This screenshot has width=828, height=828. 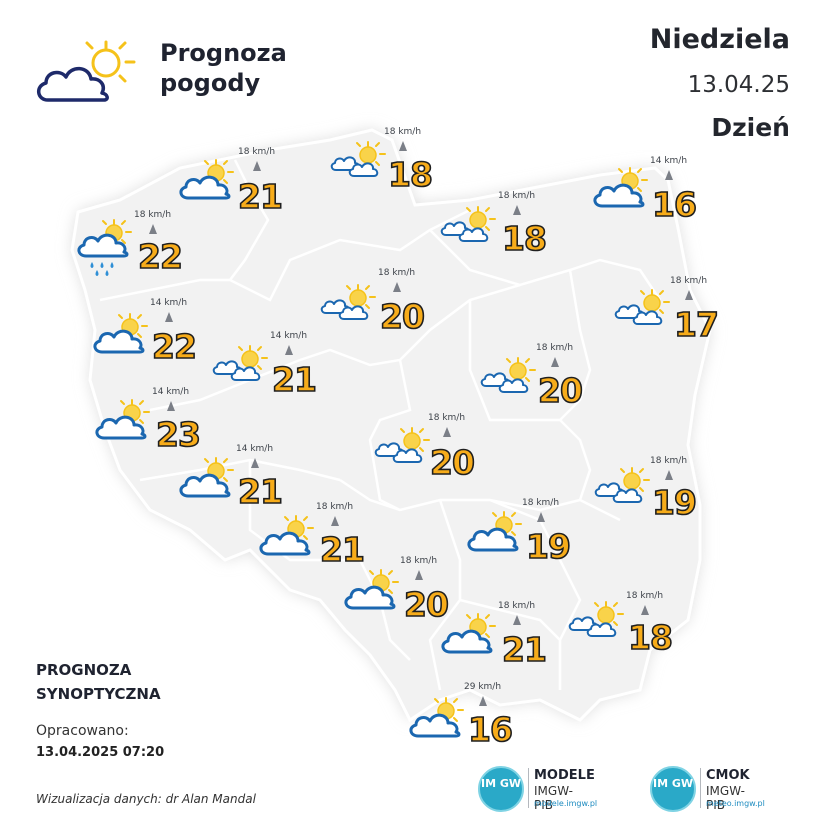 I want to click on station-n-coast-west: 18 km/h 21, so click(x=142, y=107).